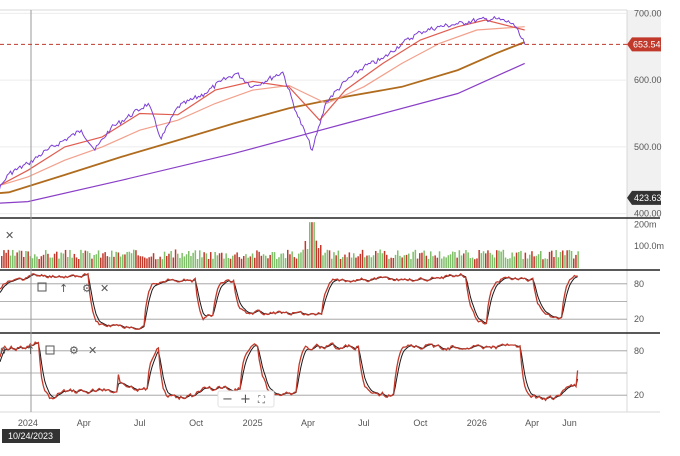  What do you see at coordinates (289, 301) in the screenshot?
I see `osc-signal-line` at bounding box center [289, 301].